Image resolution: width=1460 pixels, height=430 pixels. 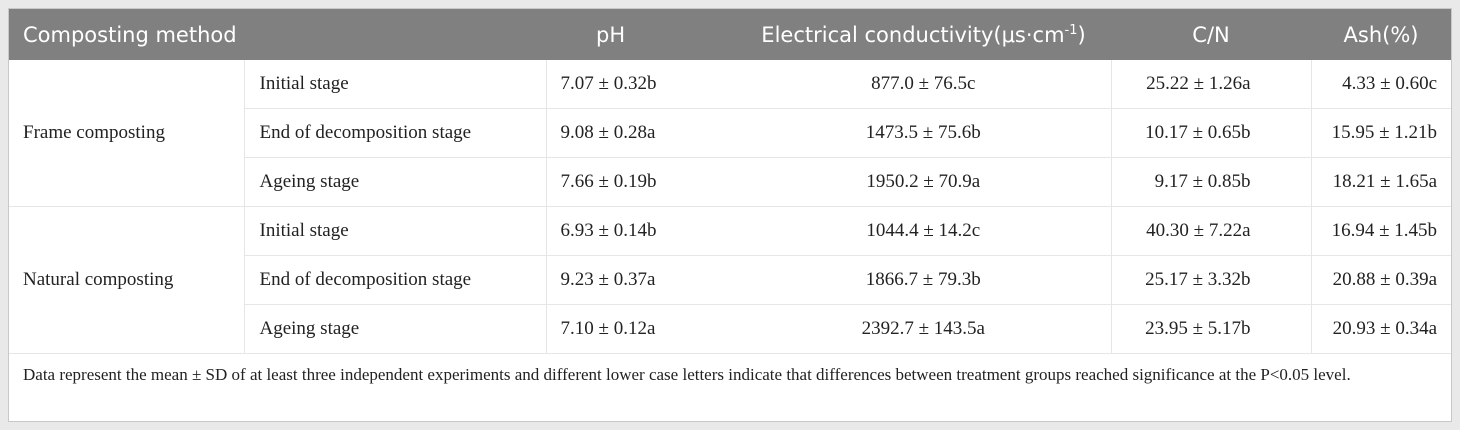 I want to click on header-cell: Ash(%), so click(x=1381, y=34).